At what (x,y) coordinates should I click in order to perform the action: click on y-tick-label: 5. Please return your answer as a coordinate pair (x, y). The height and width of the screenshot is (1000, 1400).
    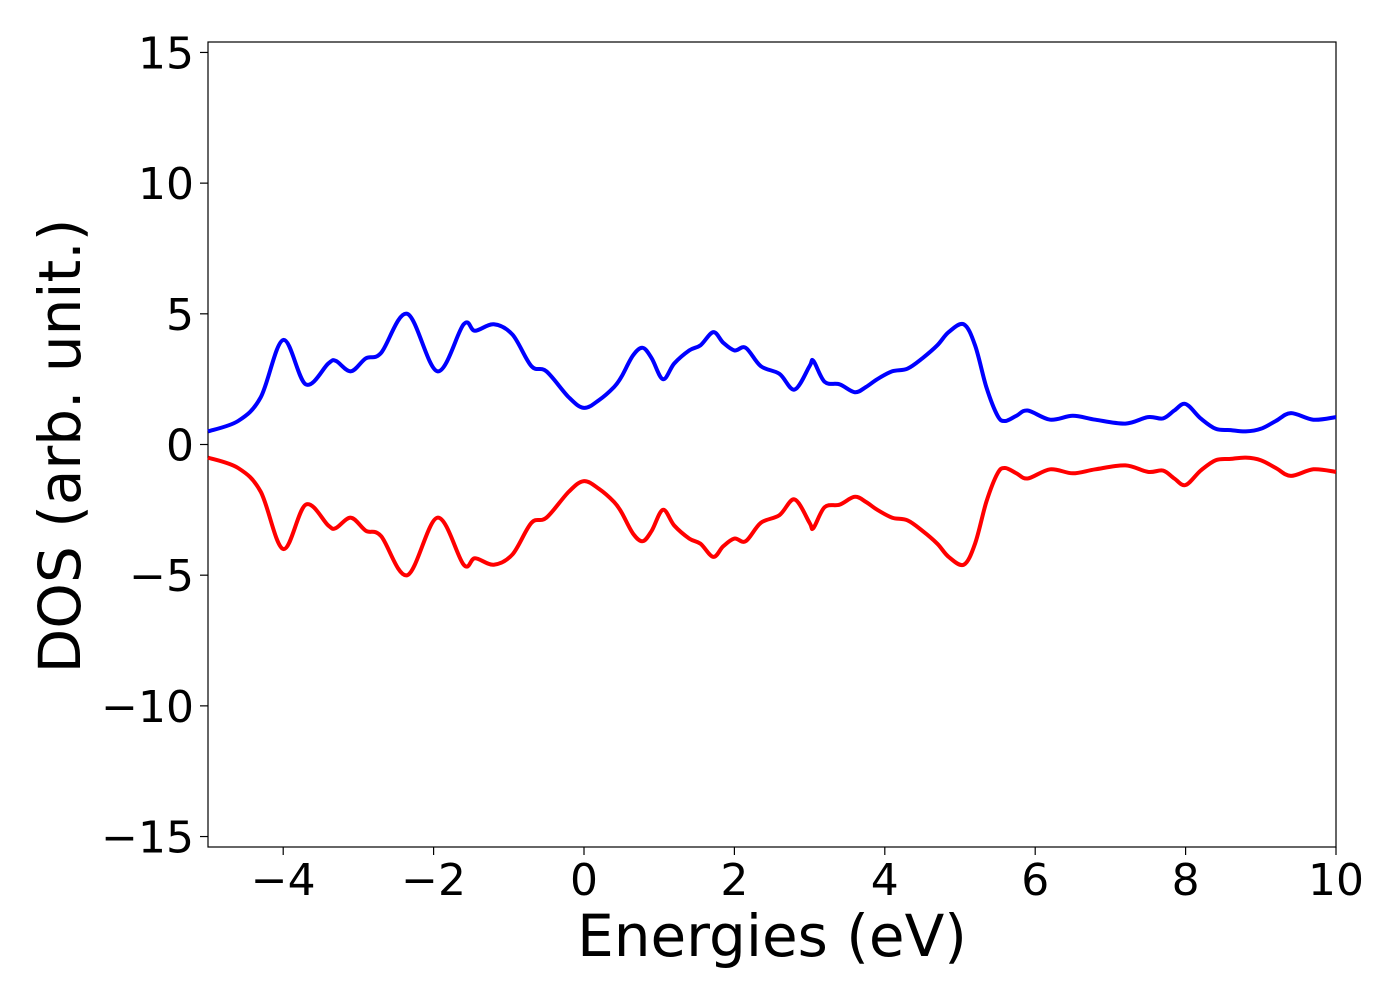
    Looking at the image, I should click on (180, 315).